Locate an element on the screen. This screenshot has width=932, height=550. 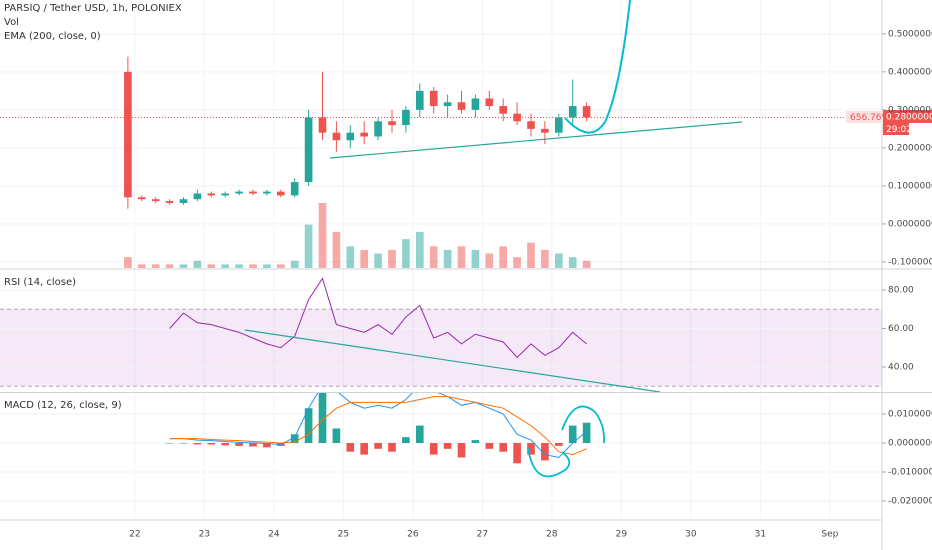
y-tick-label: 0.20000000 is located at coordinates (910, 148).